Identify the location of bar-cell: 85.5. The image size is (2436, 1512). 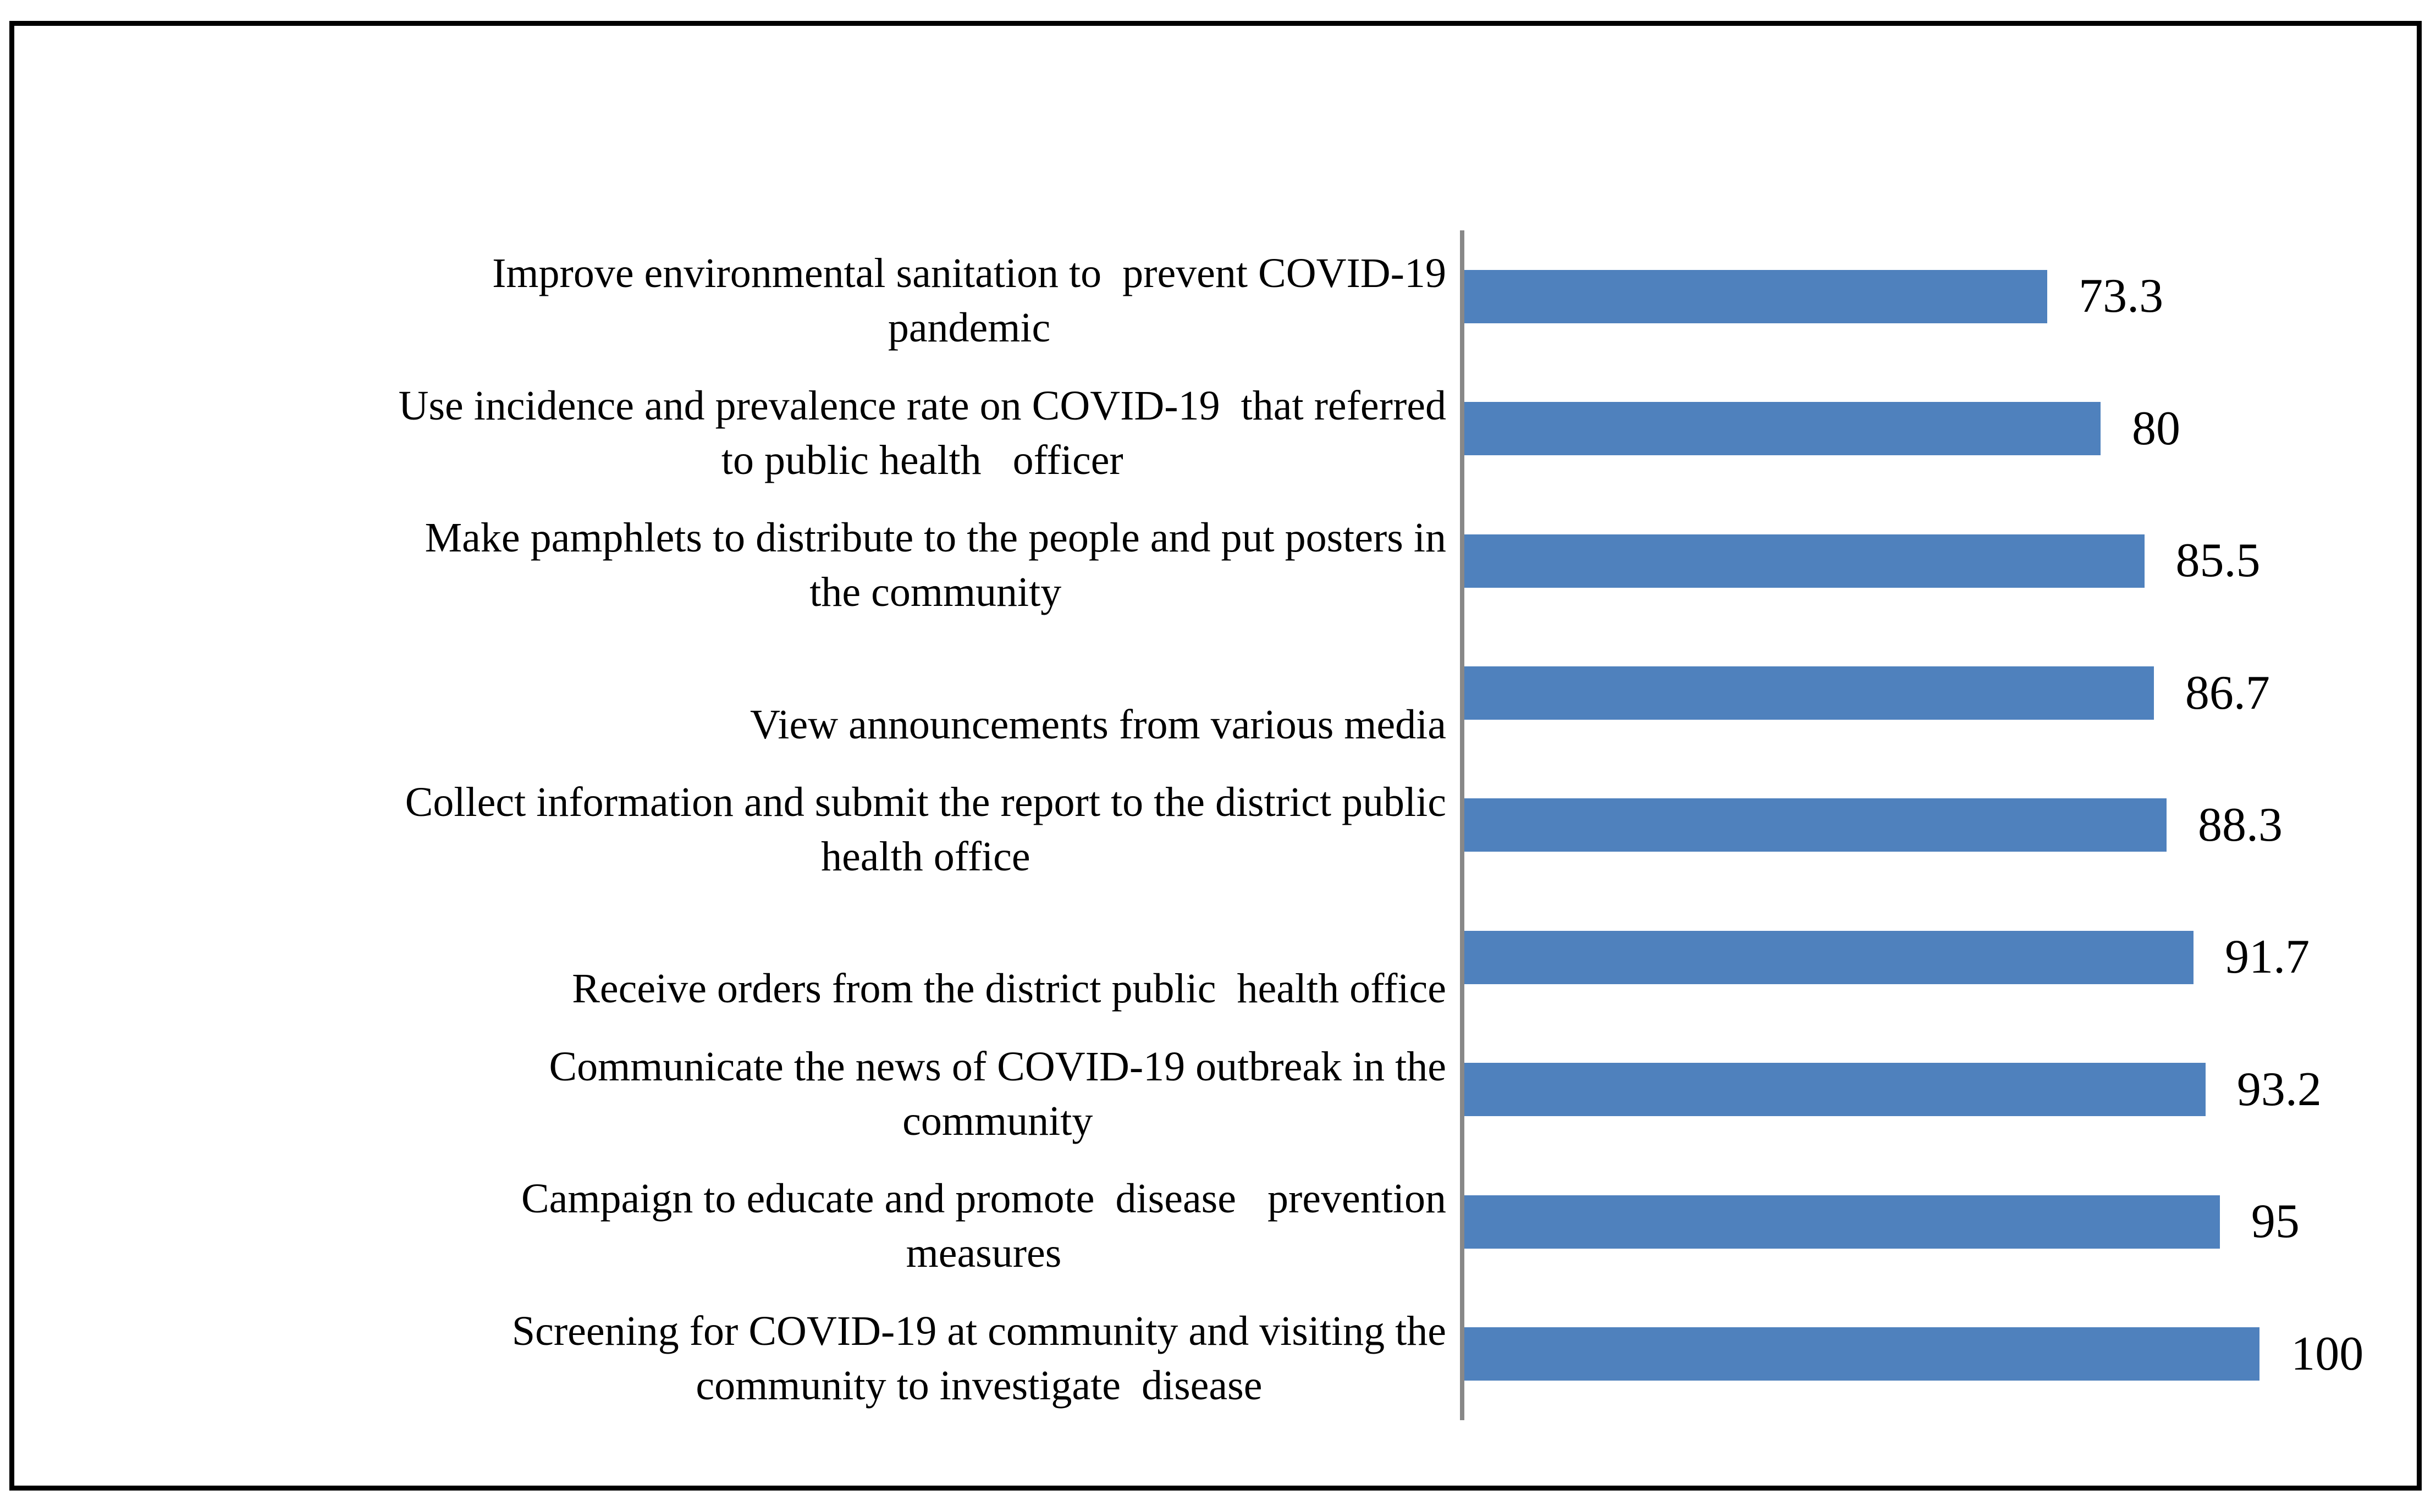
(1940, 561).